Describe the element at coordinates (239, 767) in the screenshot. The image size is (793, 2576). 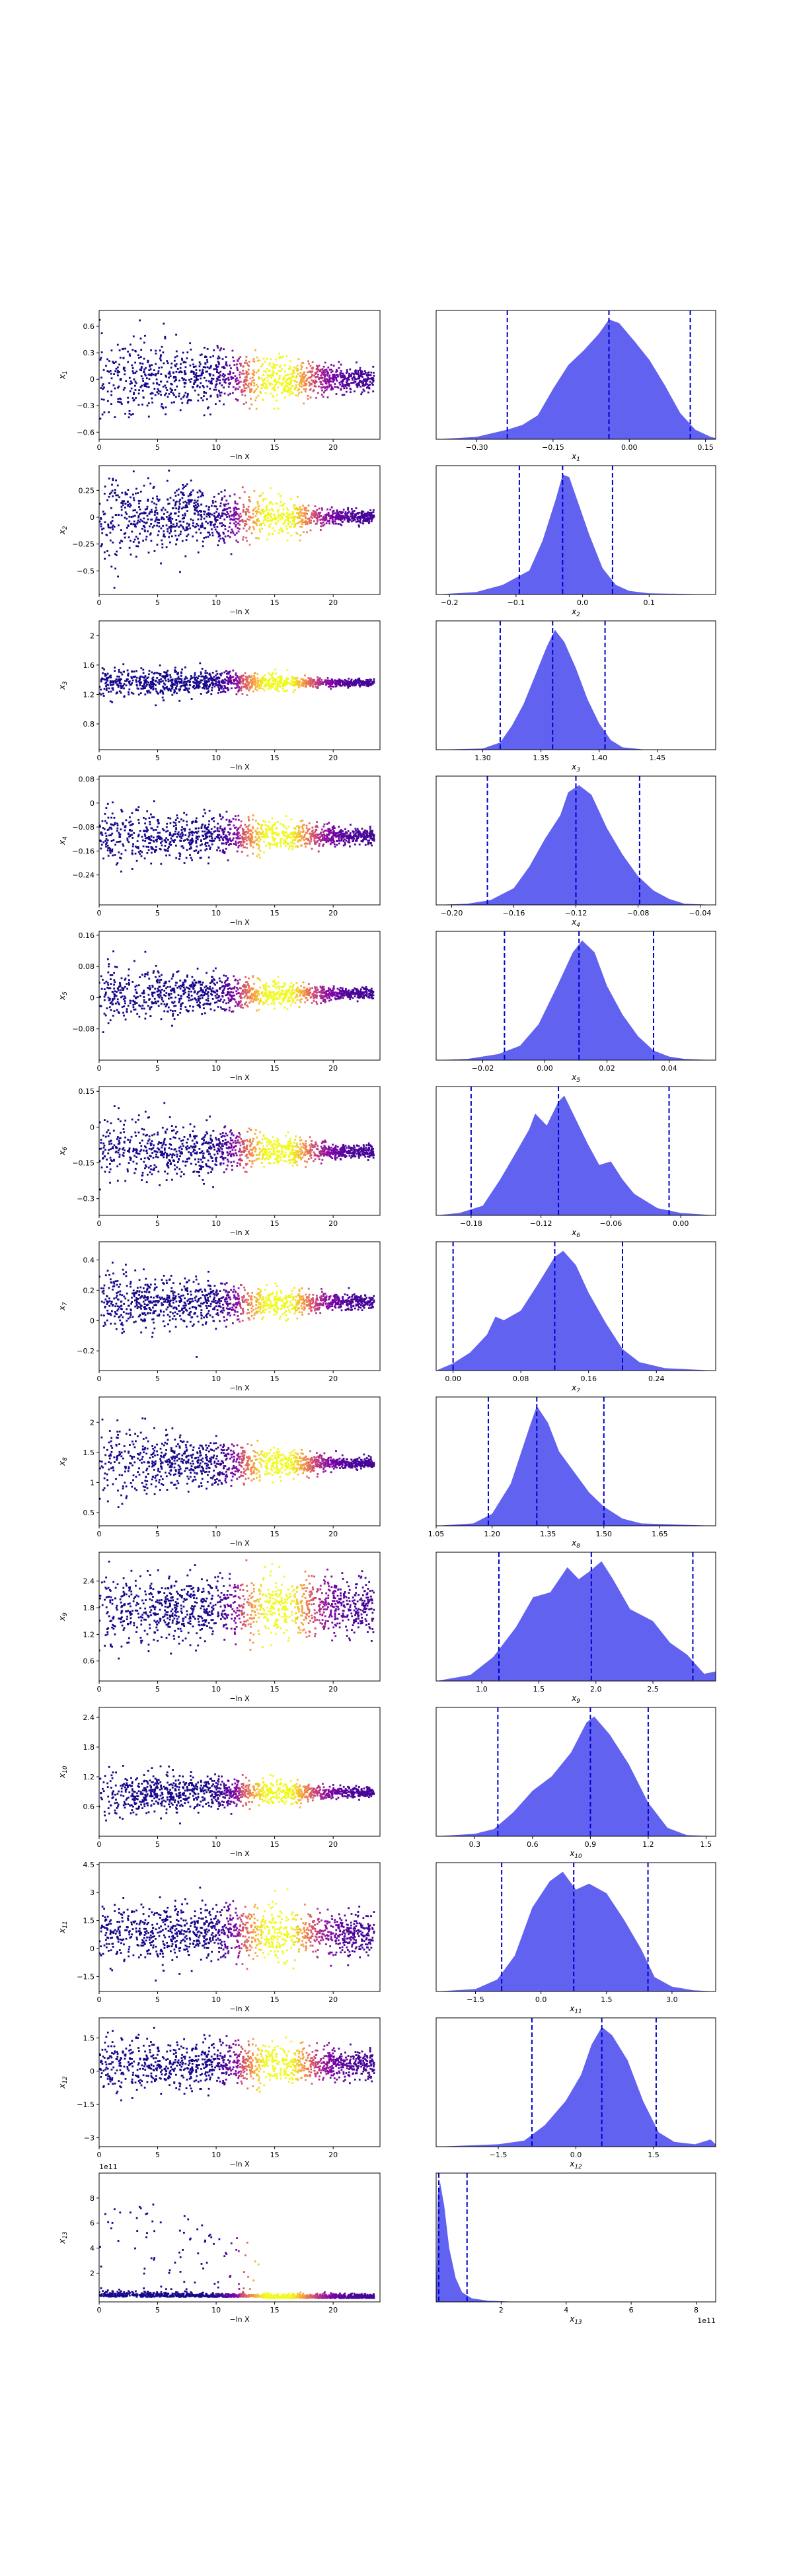
I see `x-axis-label: −ln X` at that location.